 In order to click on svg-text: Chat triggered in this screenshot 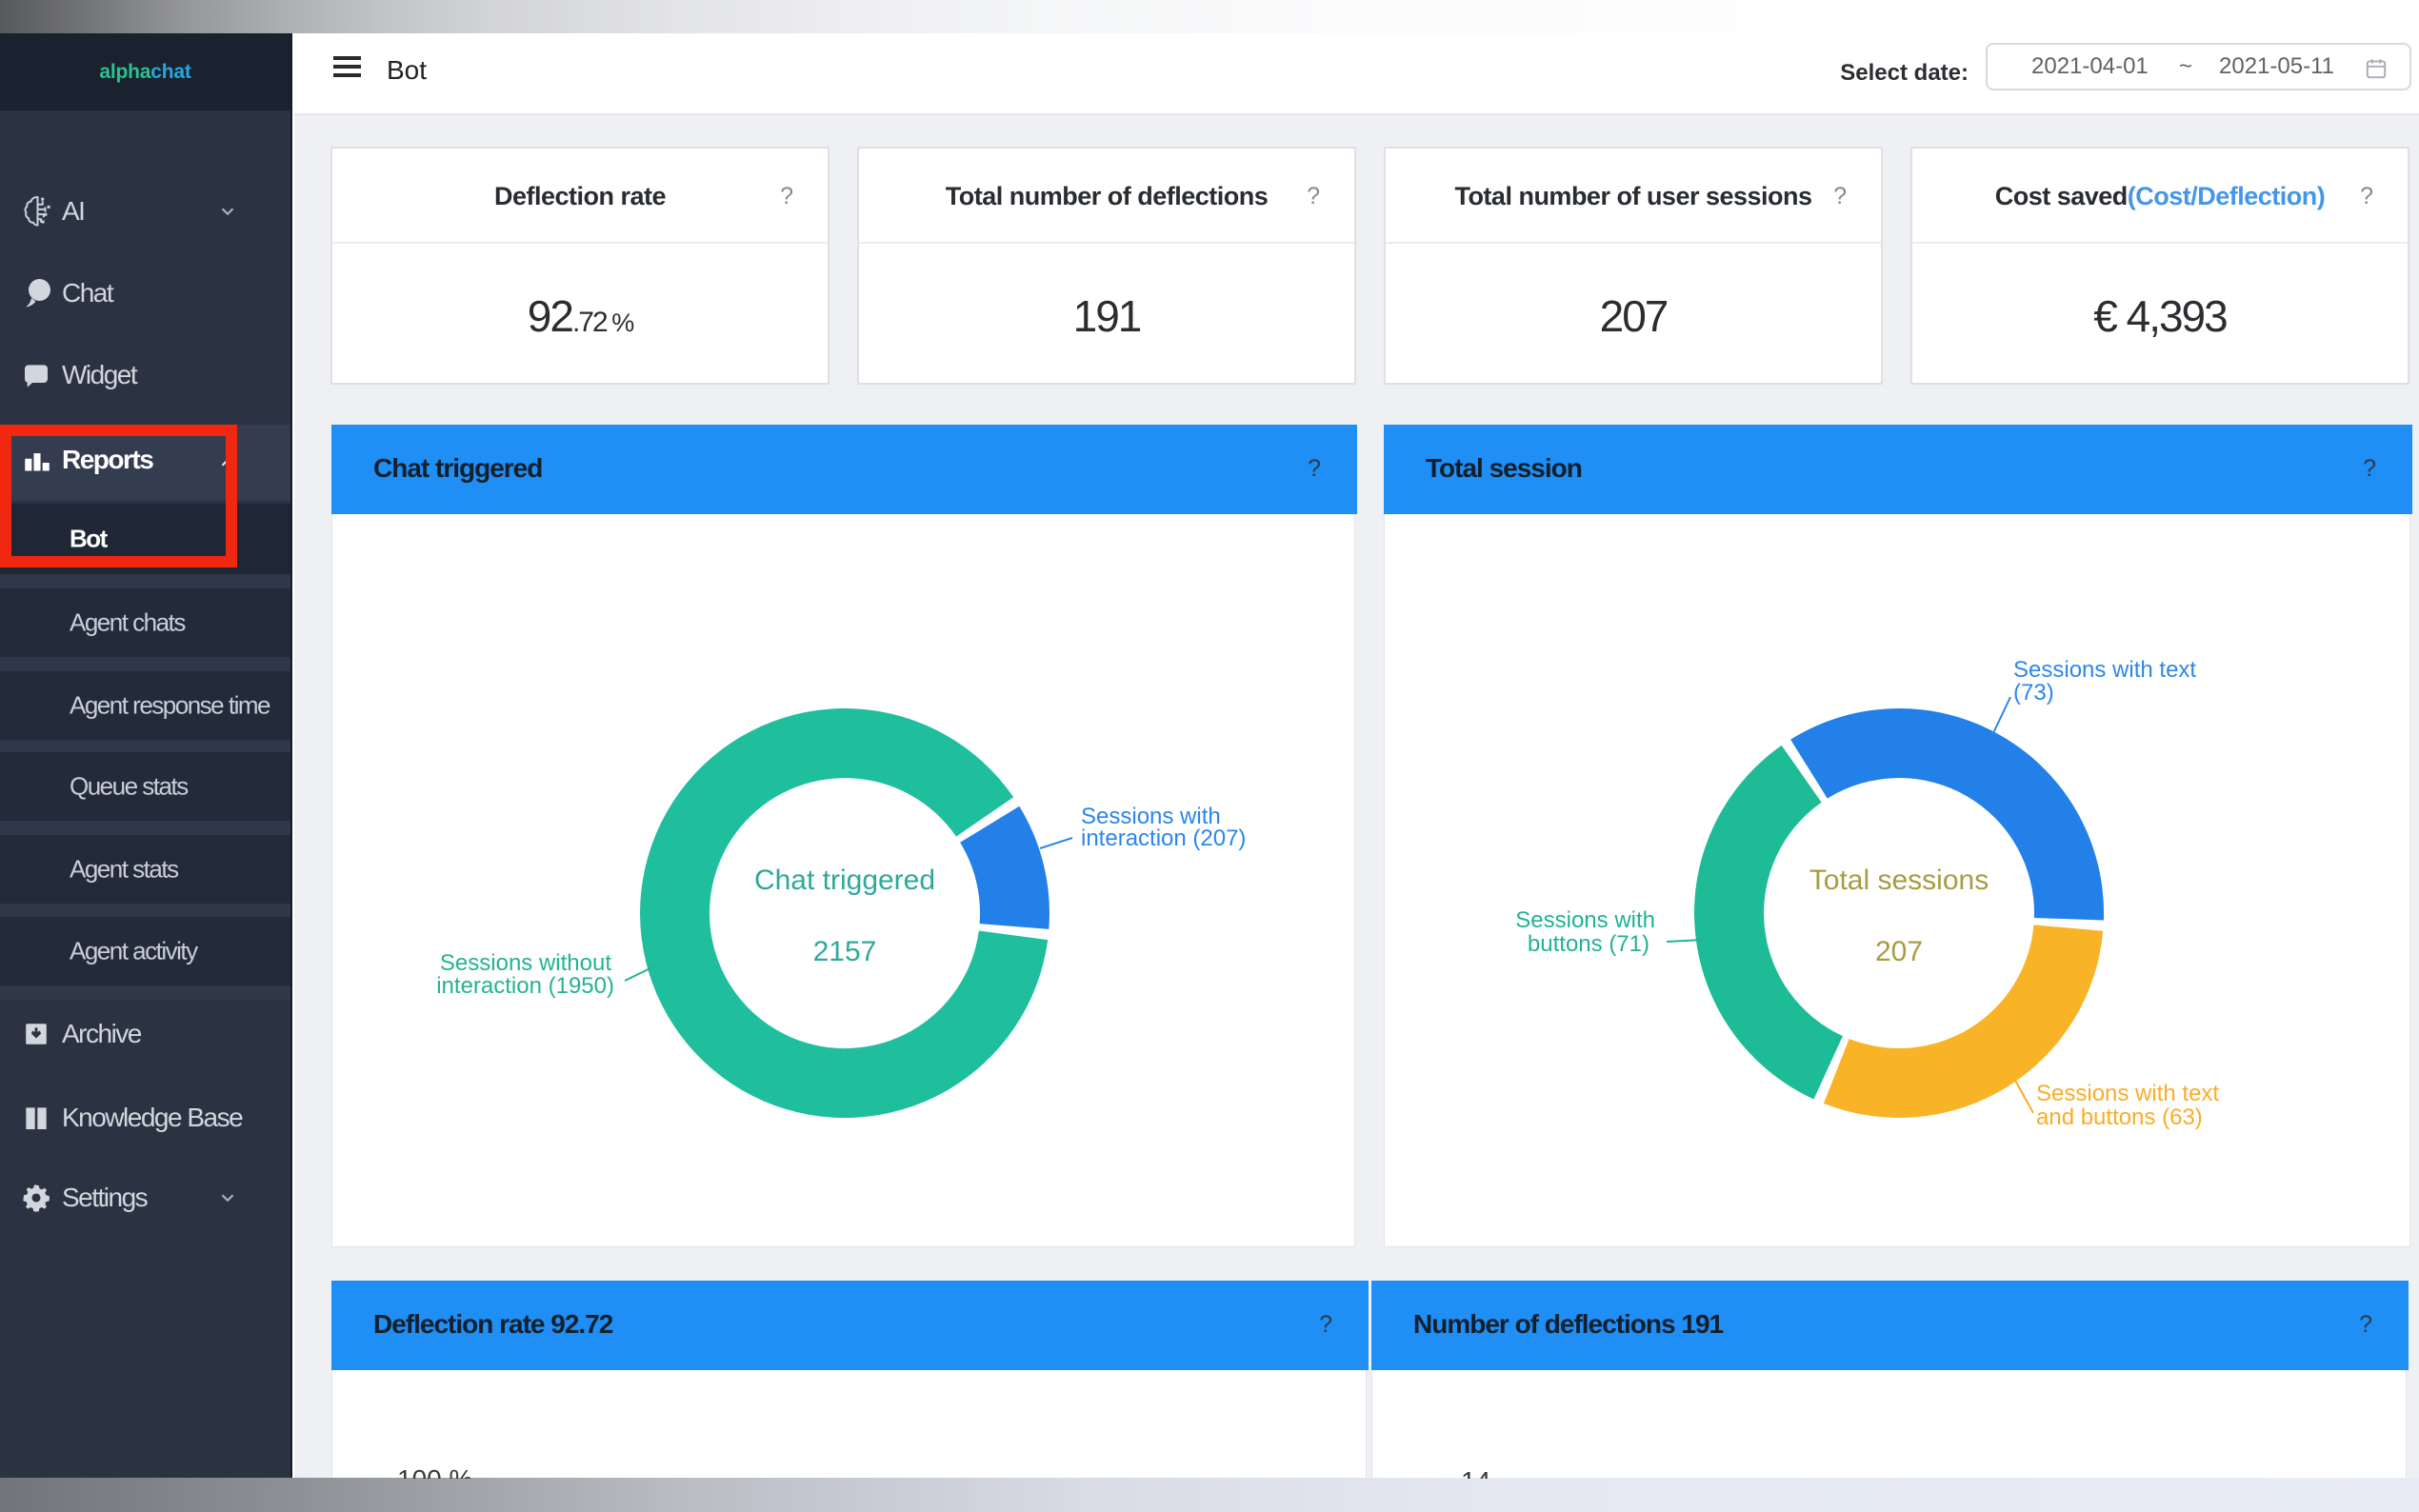, I will do `click(844, 880)`.